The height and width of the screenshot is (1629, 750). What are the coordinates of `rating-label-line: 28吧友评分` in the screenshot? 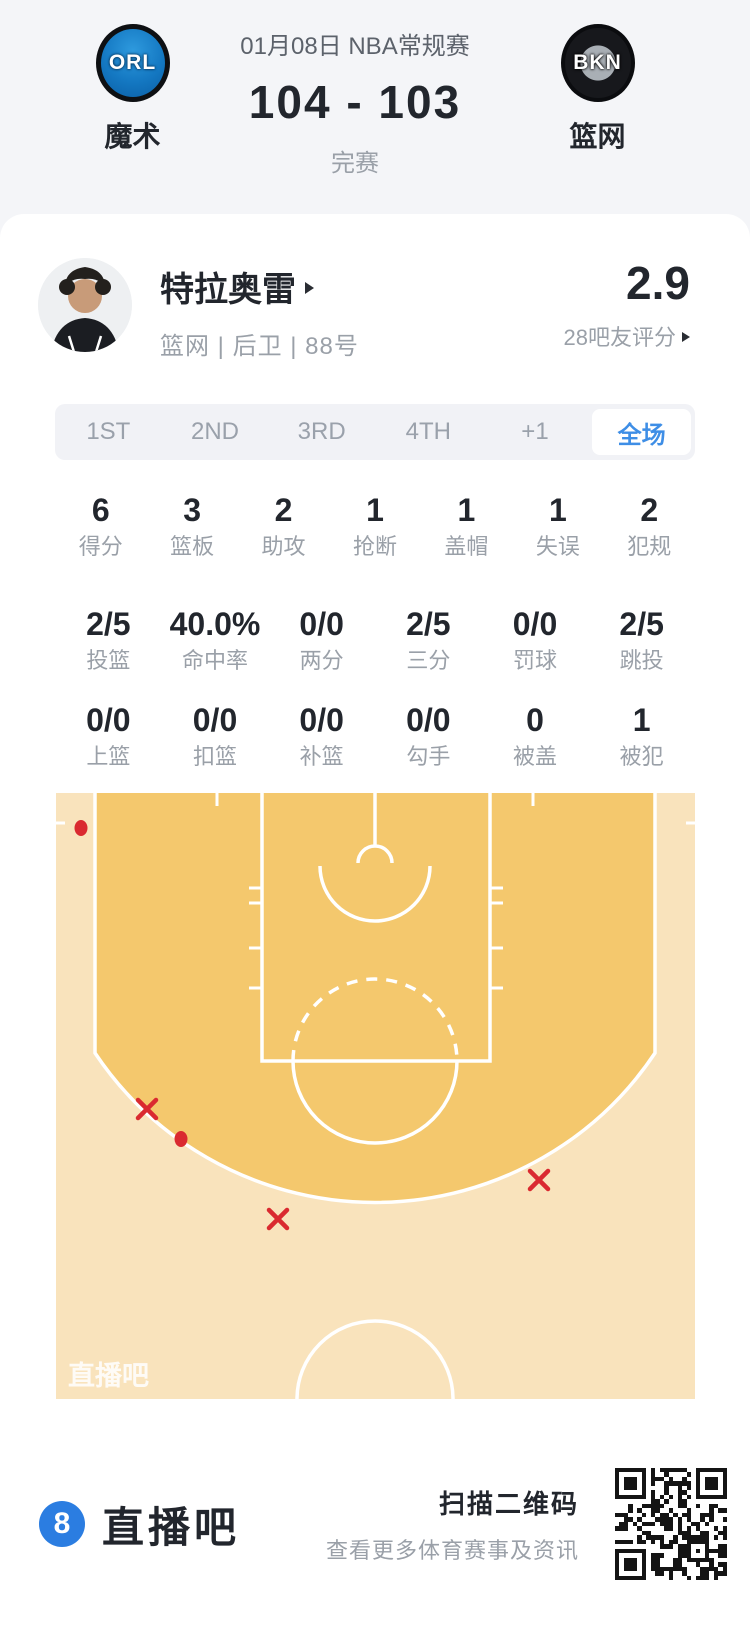 It's located at (627, 336).